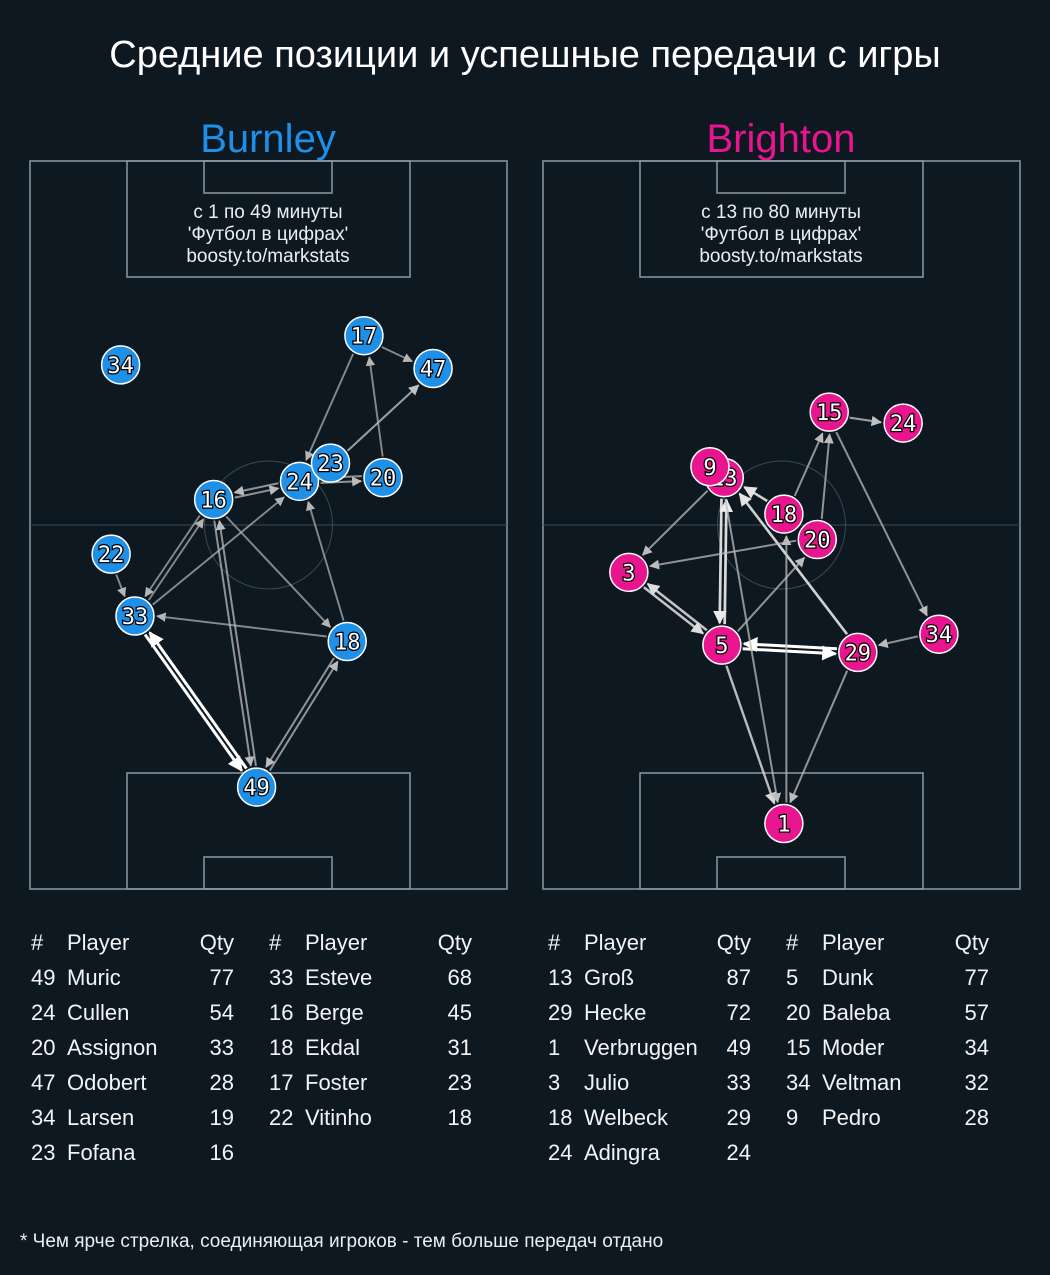  Describe the element at coordinates (641, 1047) in the screenshot. I see `player-name: Verbruggen` at that location.